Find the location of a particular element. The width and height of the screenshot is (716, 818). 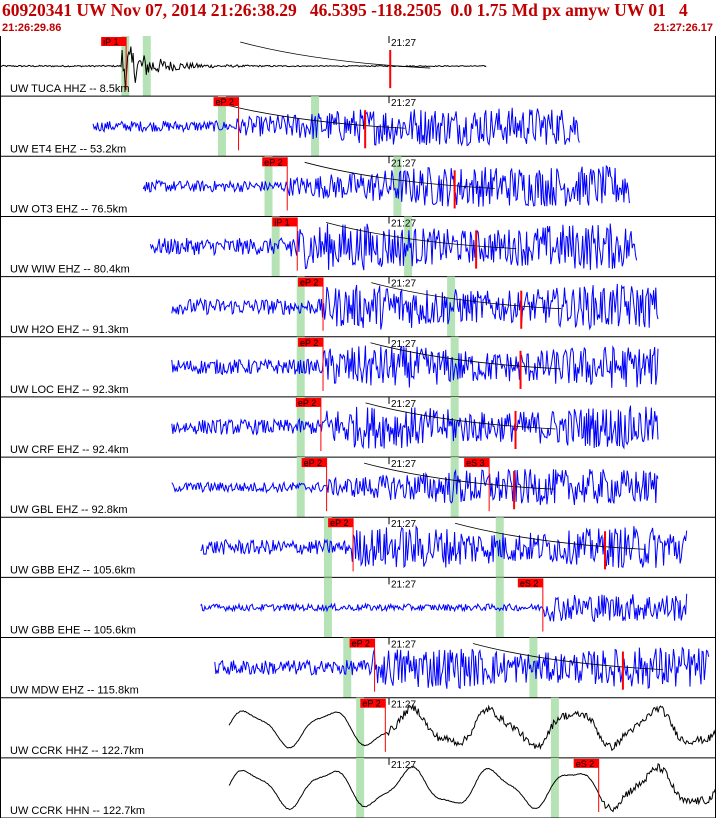

window-start-time: 21:26:29.86 is located at coordinates (32, 28).